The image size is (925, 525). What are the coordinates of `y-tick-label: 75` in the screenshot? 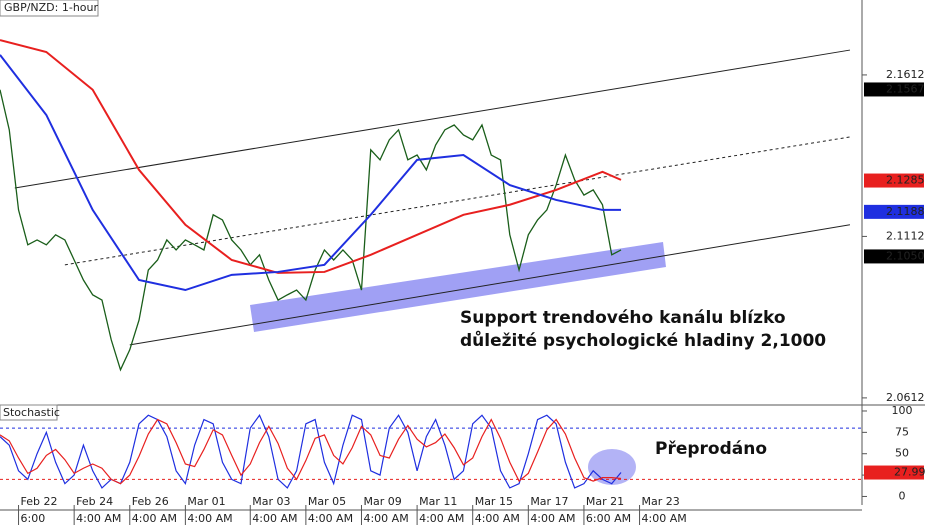 It's located at (902, 431).